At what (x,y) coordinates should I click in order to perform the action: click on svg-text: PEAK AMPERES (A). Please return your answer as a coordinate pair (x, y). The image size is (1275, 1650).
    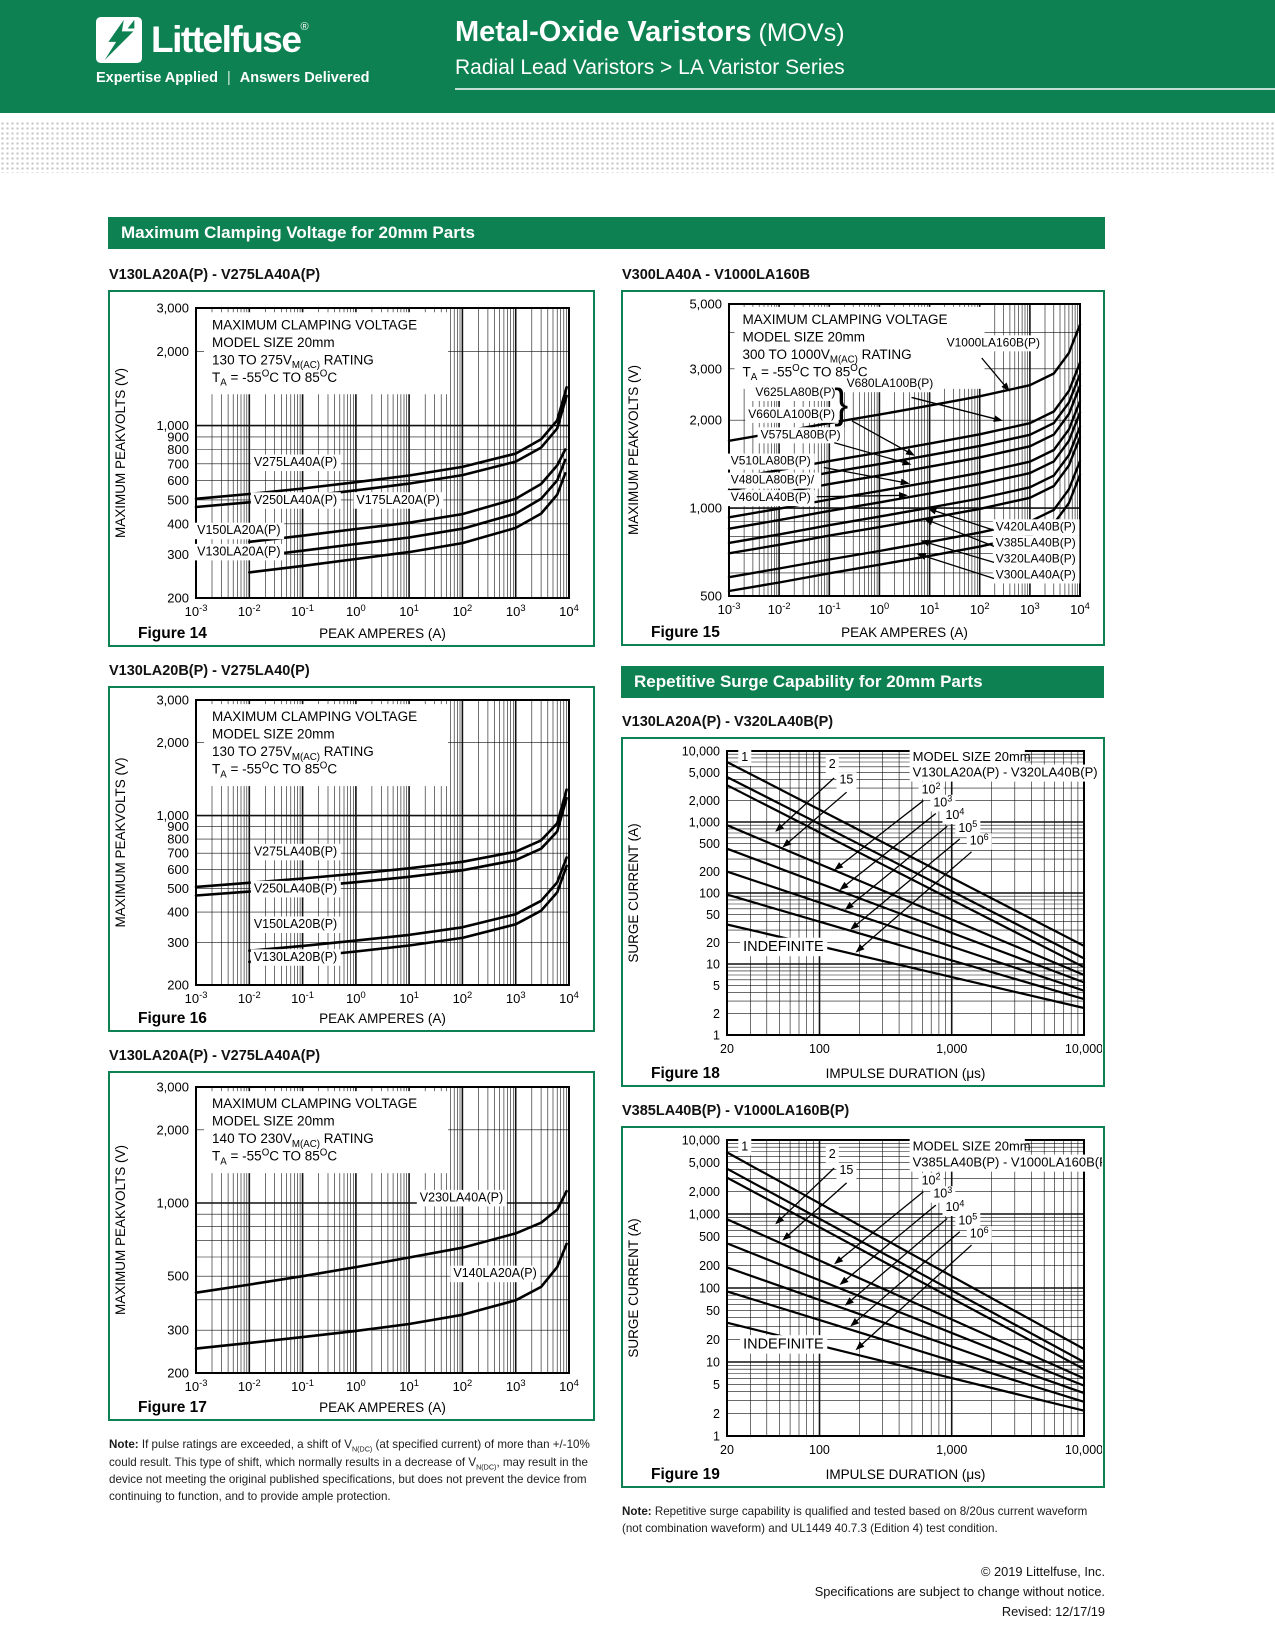
    Looking at the image, I should click on (382, 1407).